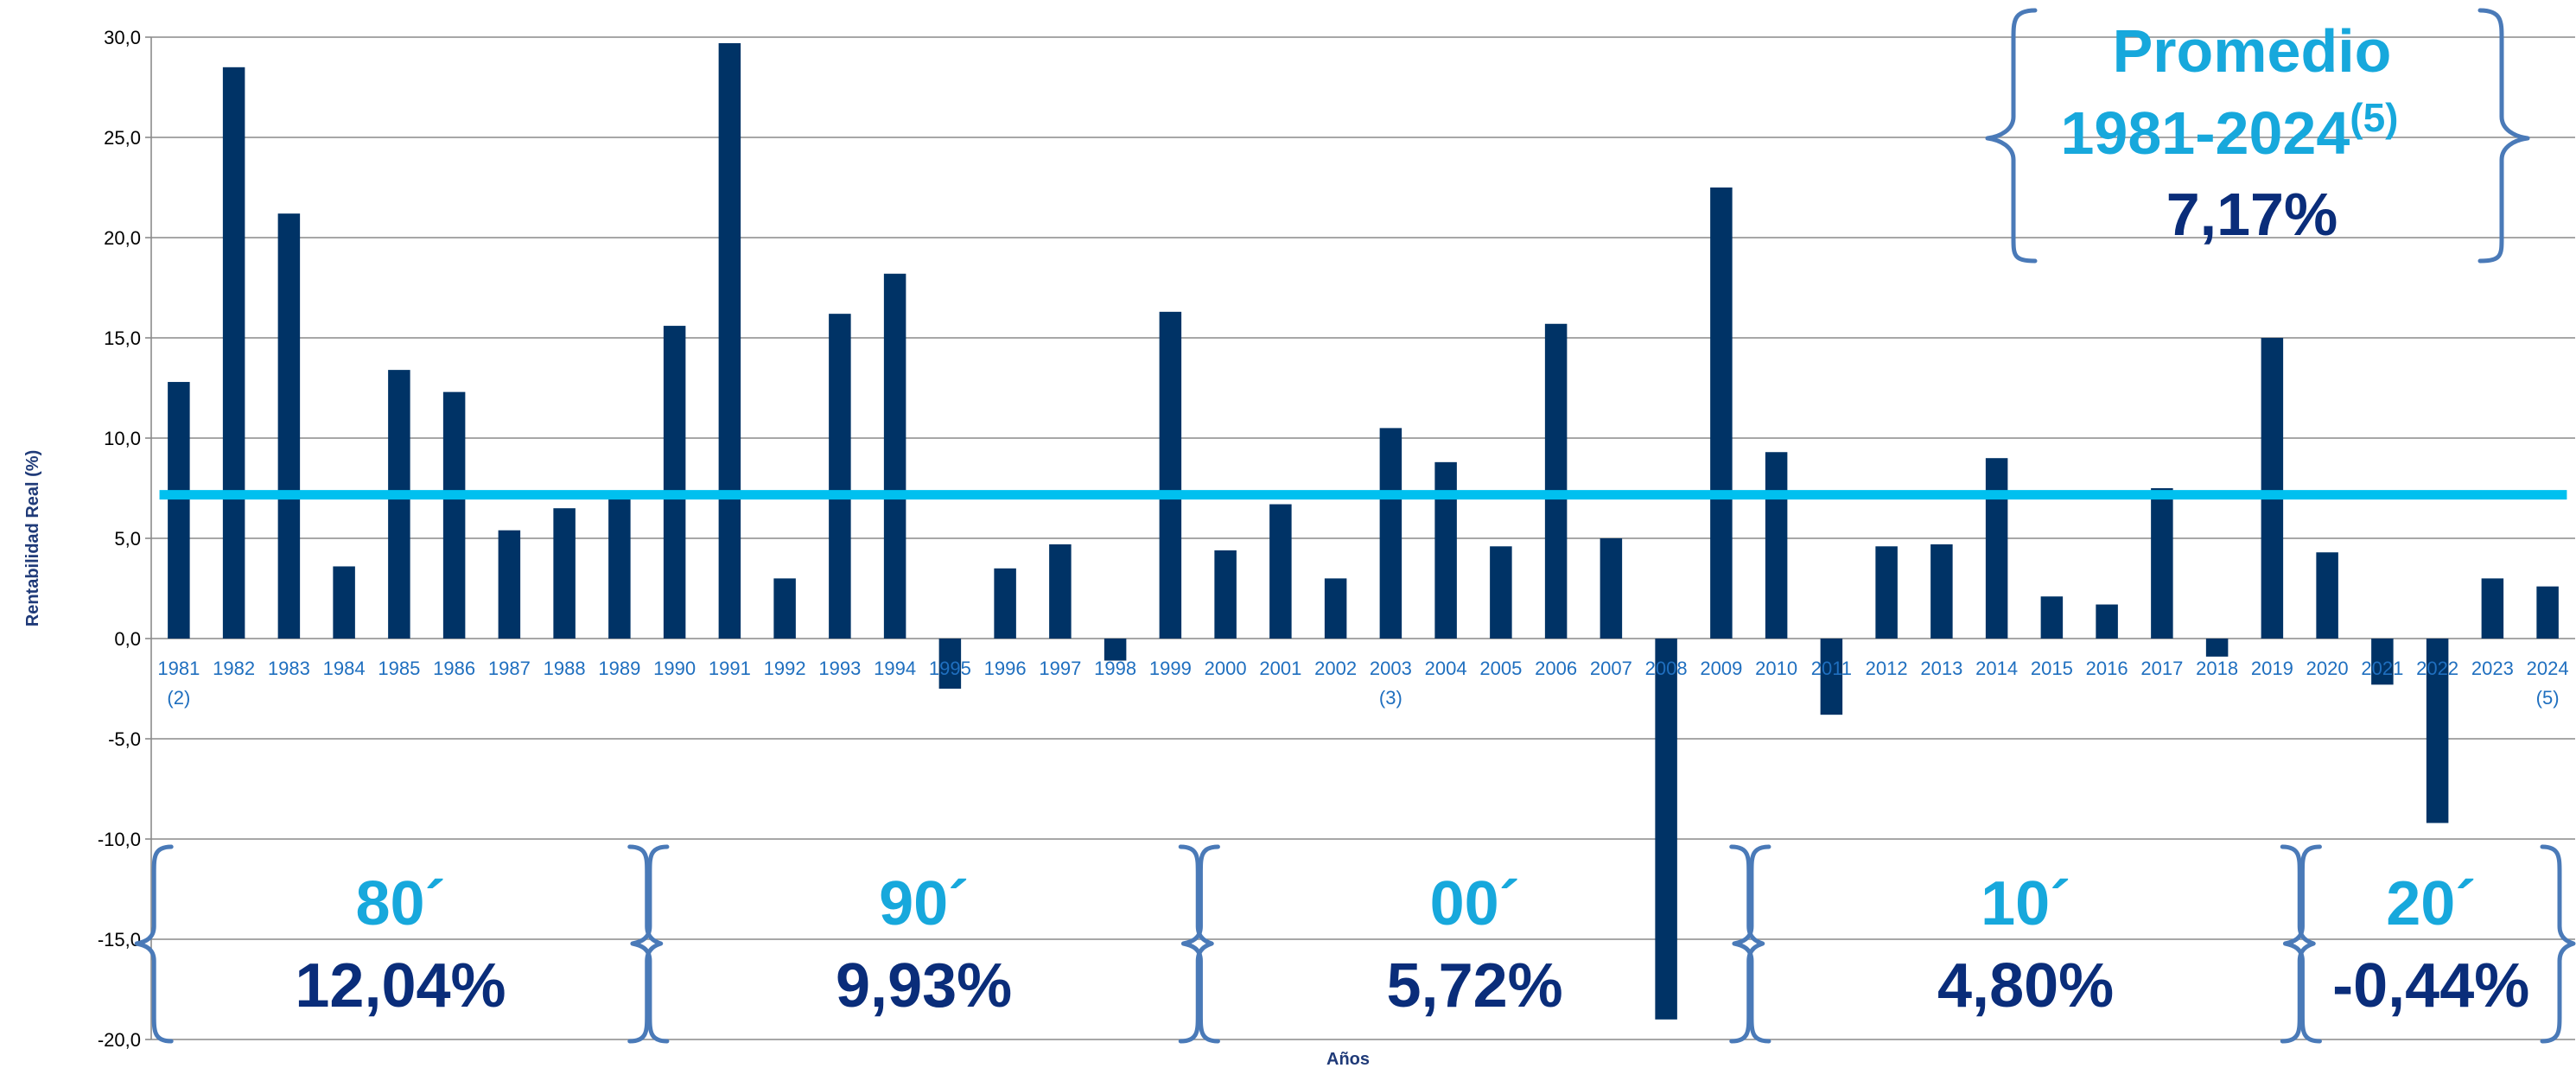 This screenshot has width=2576, height=1068. I want to click on average-period-text: 1981-2024, so click(2205, 133).